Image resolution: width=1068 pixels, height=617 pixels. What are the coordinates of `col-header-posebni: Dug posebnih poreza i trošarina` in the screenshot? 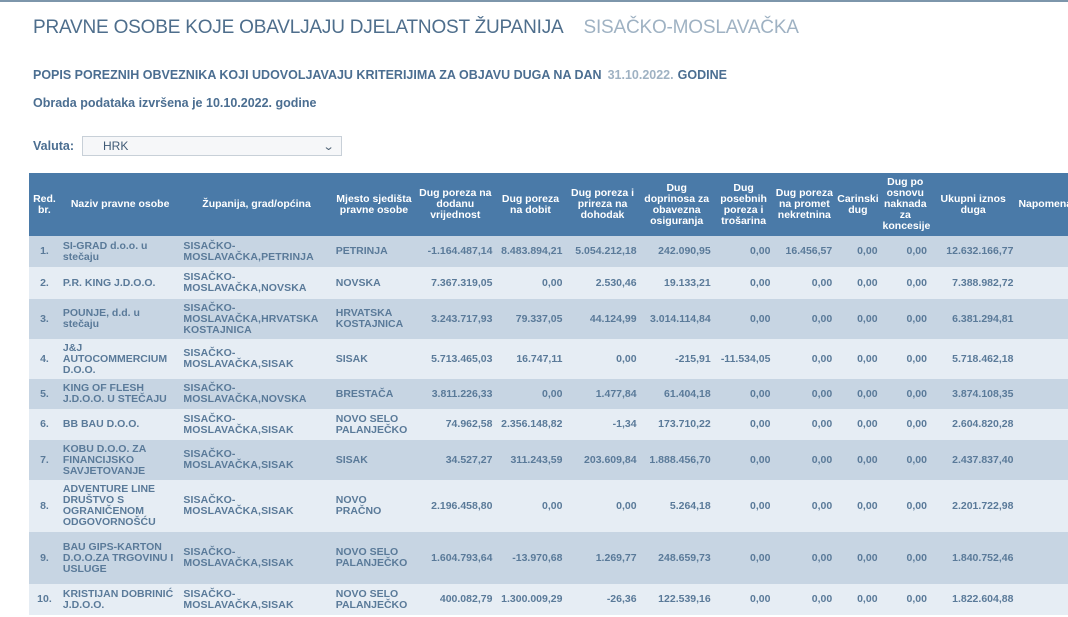 It's located at (743, 204).